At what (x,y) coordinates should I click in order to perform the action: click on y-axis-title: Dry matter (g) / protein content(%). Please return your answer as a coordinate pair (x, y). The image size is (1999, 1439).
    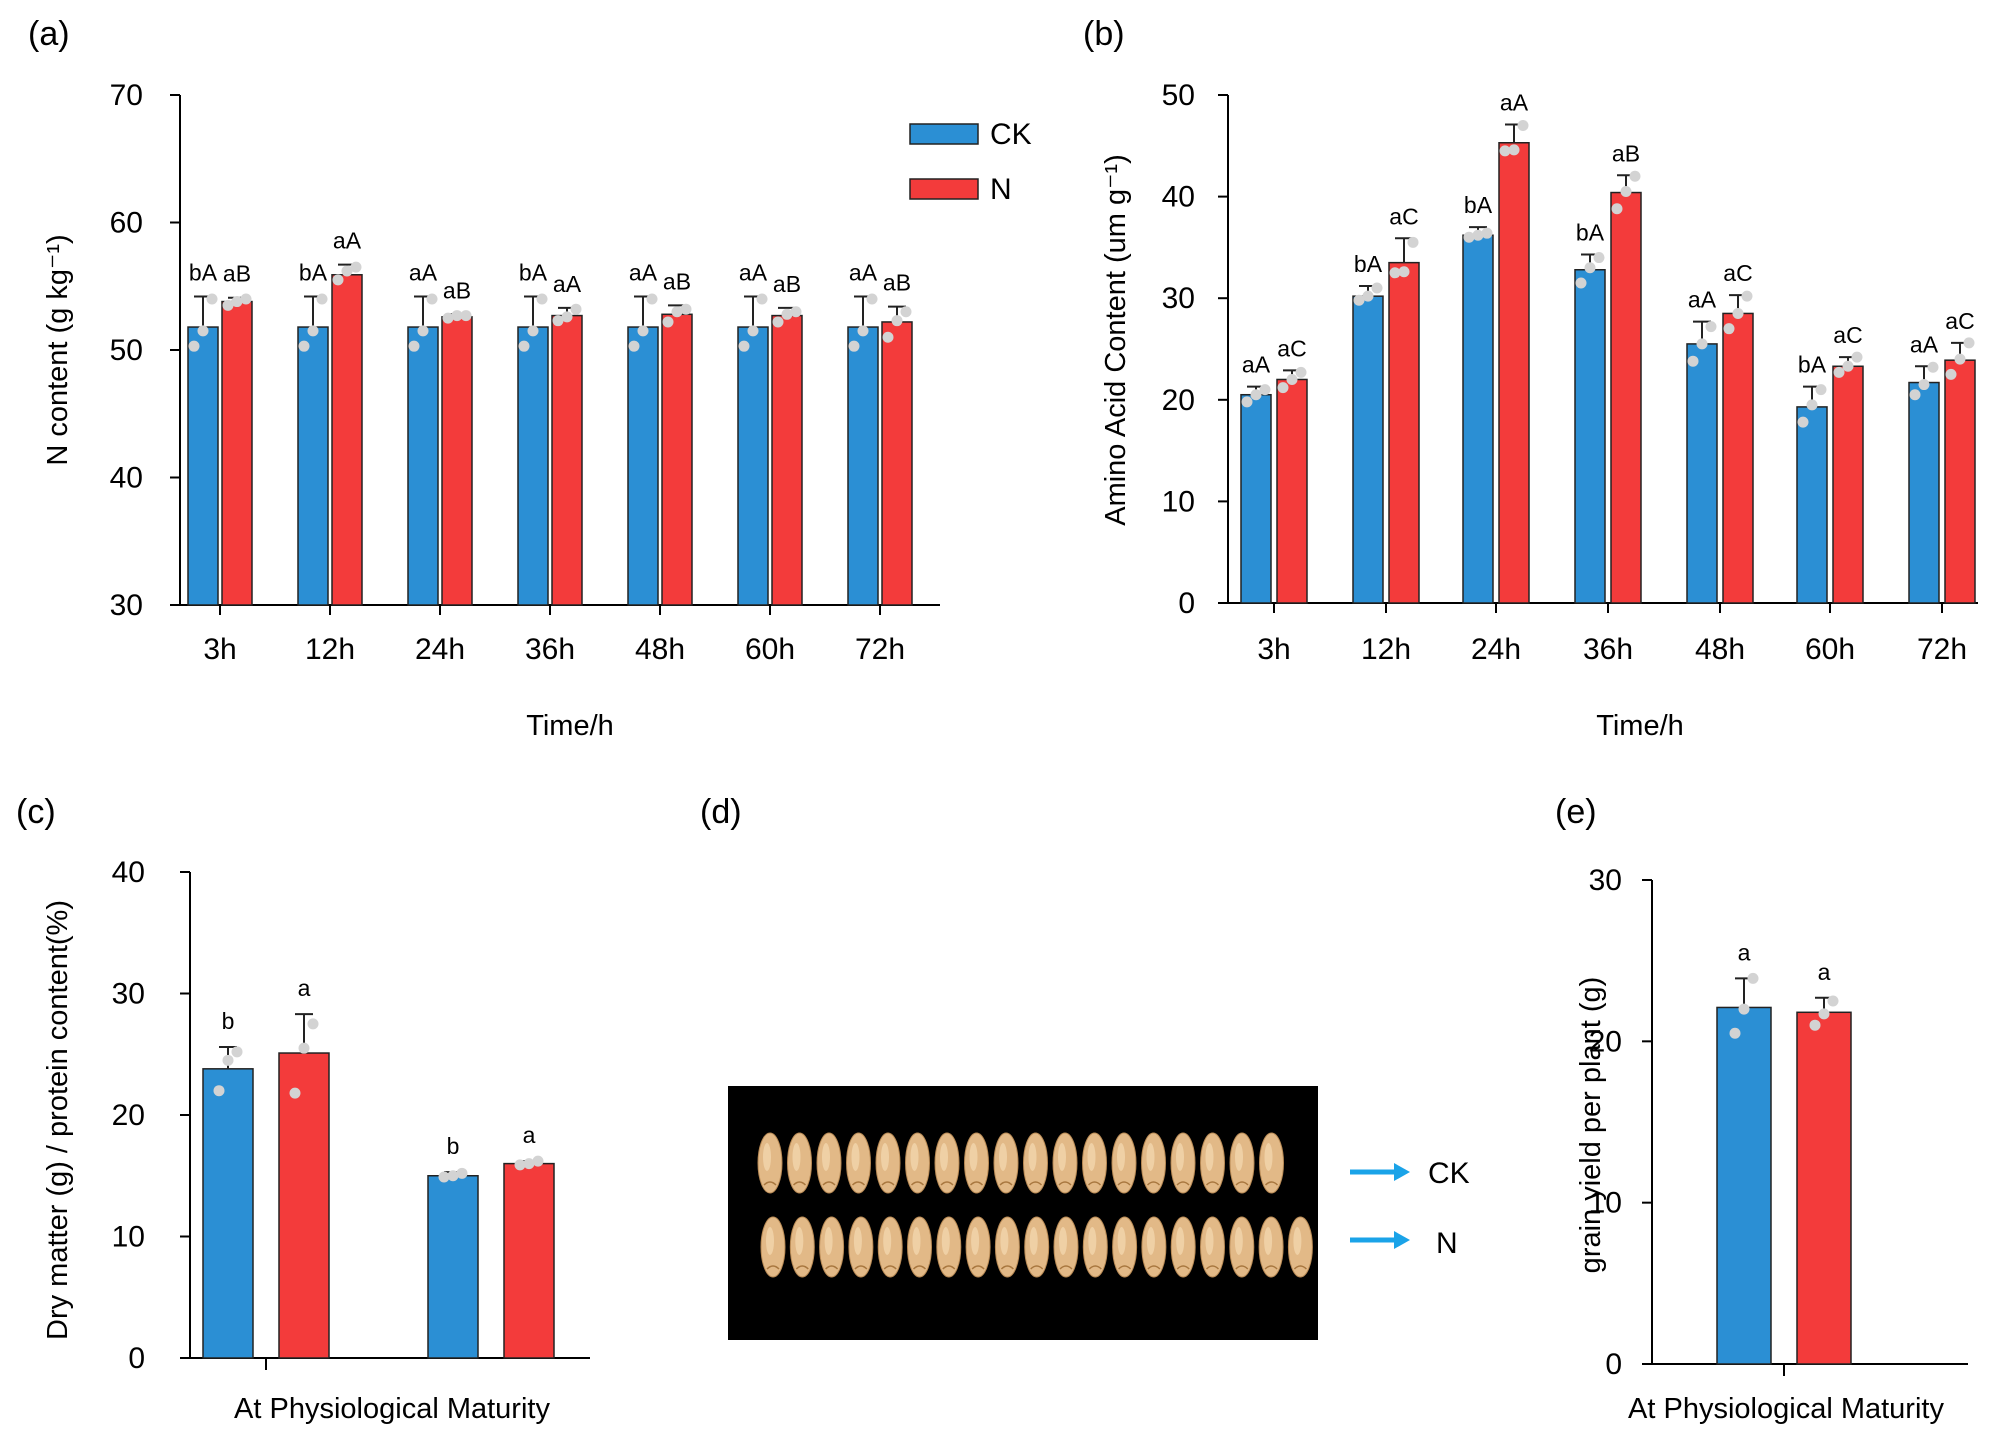
    Looking at the image, I should click on (58, 1120).